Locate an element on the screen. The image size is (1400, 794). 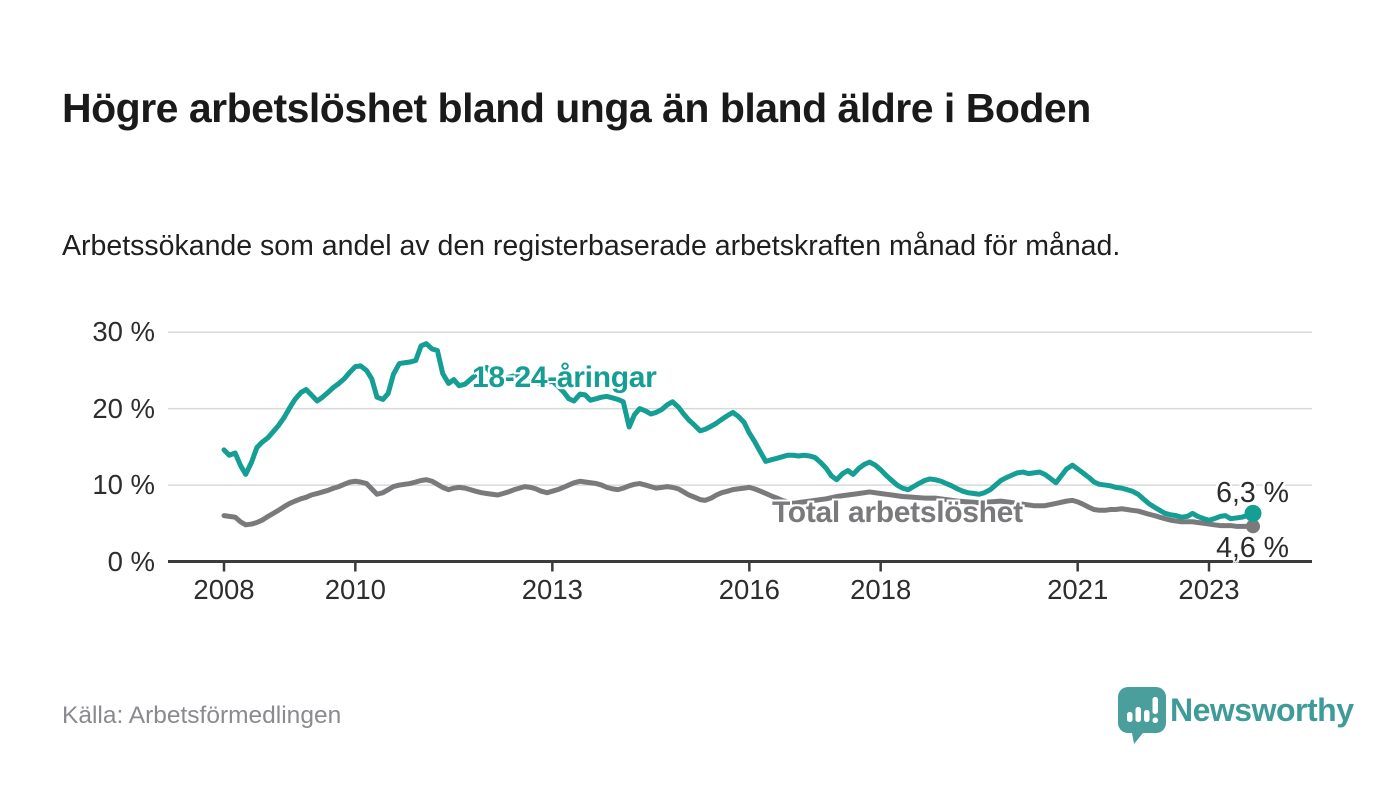
brand-logo: Newsworthy is located at coordinates (1237, 717).